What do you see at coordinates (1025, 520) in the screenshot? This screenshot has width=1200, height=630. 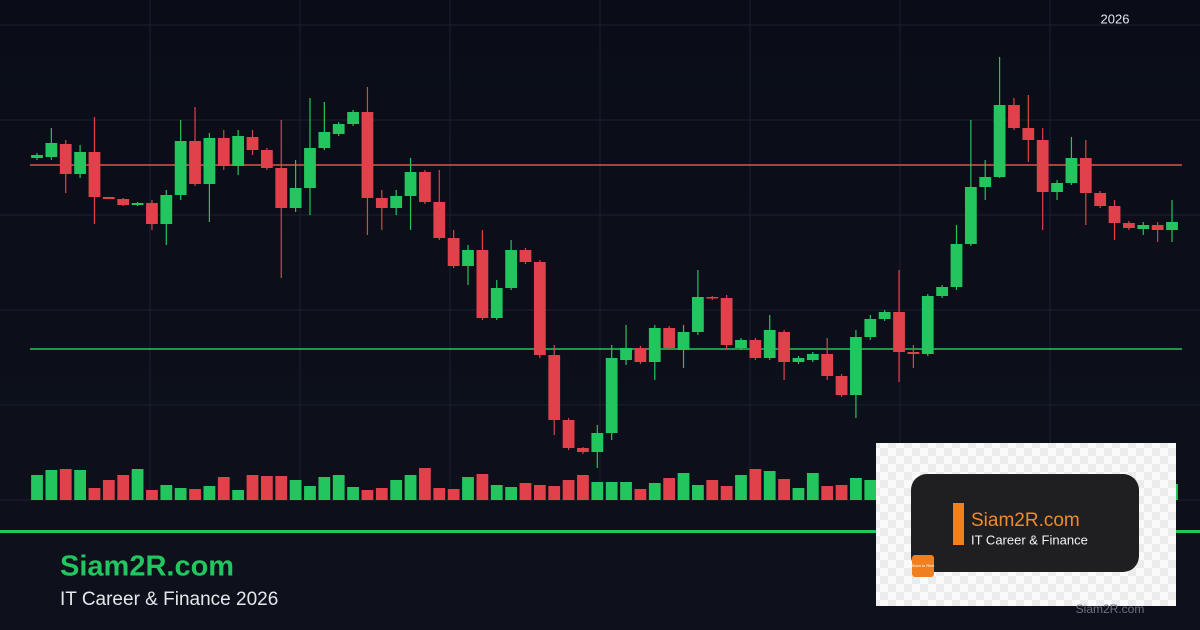 I see `logo-title: Siam2R.com` at bounding box center [1025, 520].